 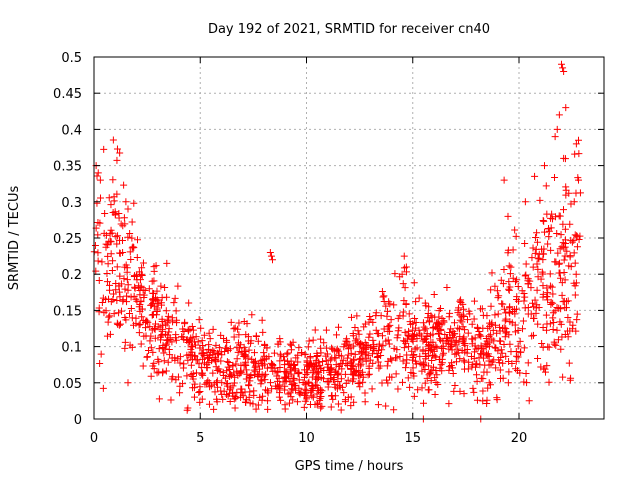 What do you see at coordinates (71, 130) in the screenshot?
I see `y-tick-label: 0.4` at bounding box center [71, 130].